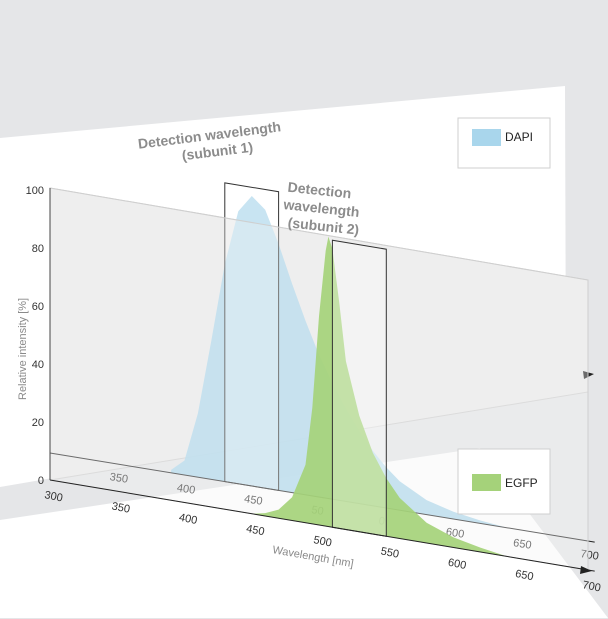 The image size is (608, 619). Describe the element at coordinates (38, 249) in the screenshot. I see `y-tick-label: 80` at that location.